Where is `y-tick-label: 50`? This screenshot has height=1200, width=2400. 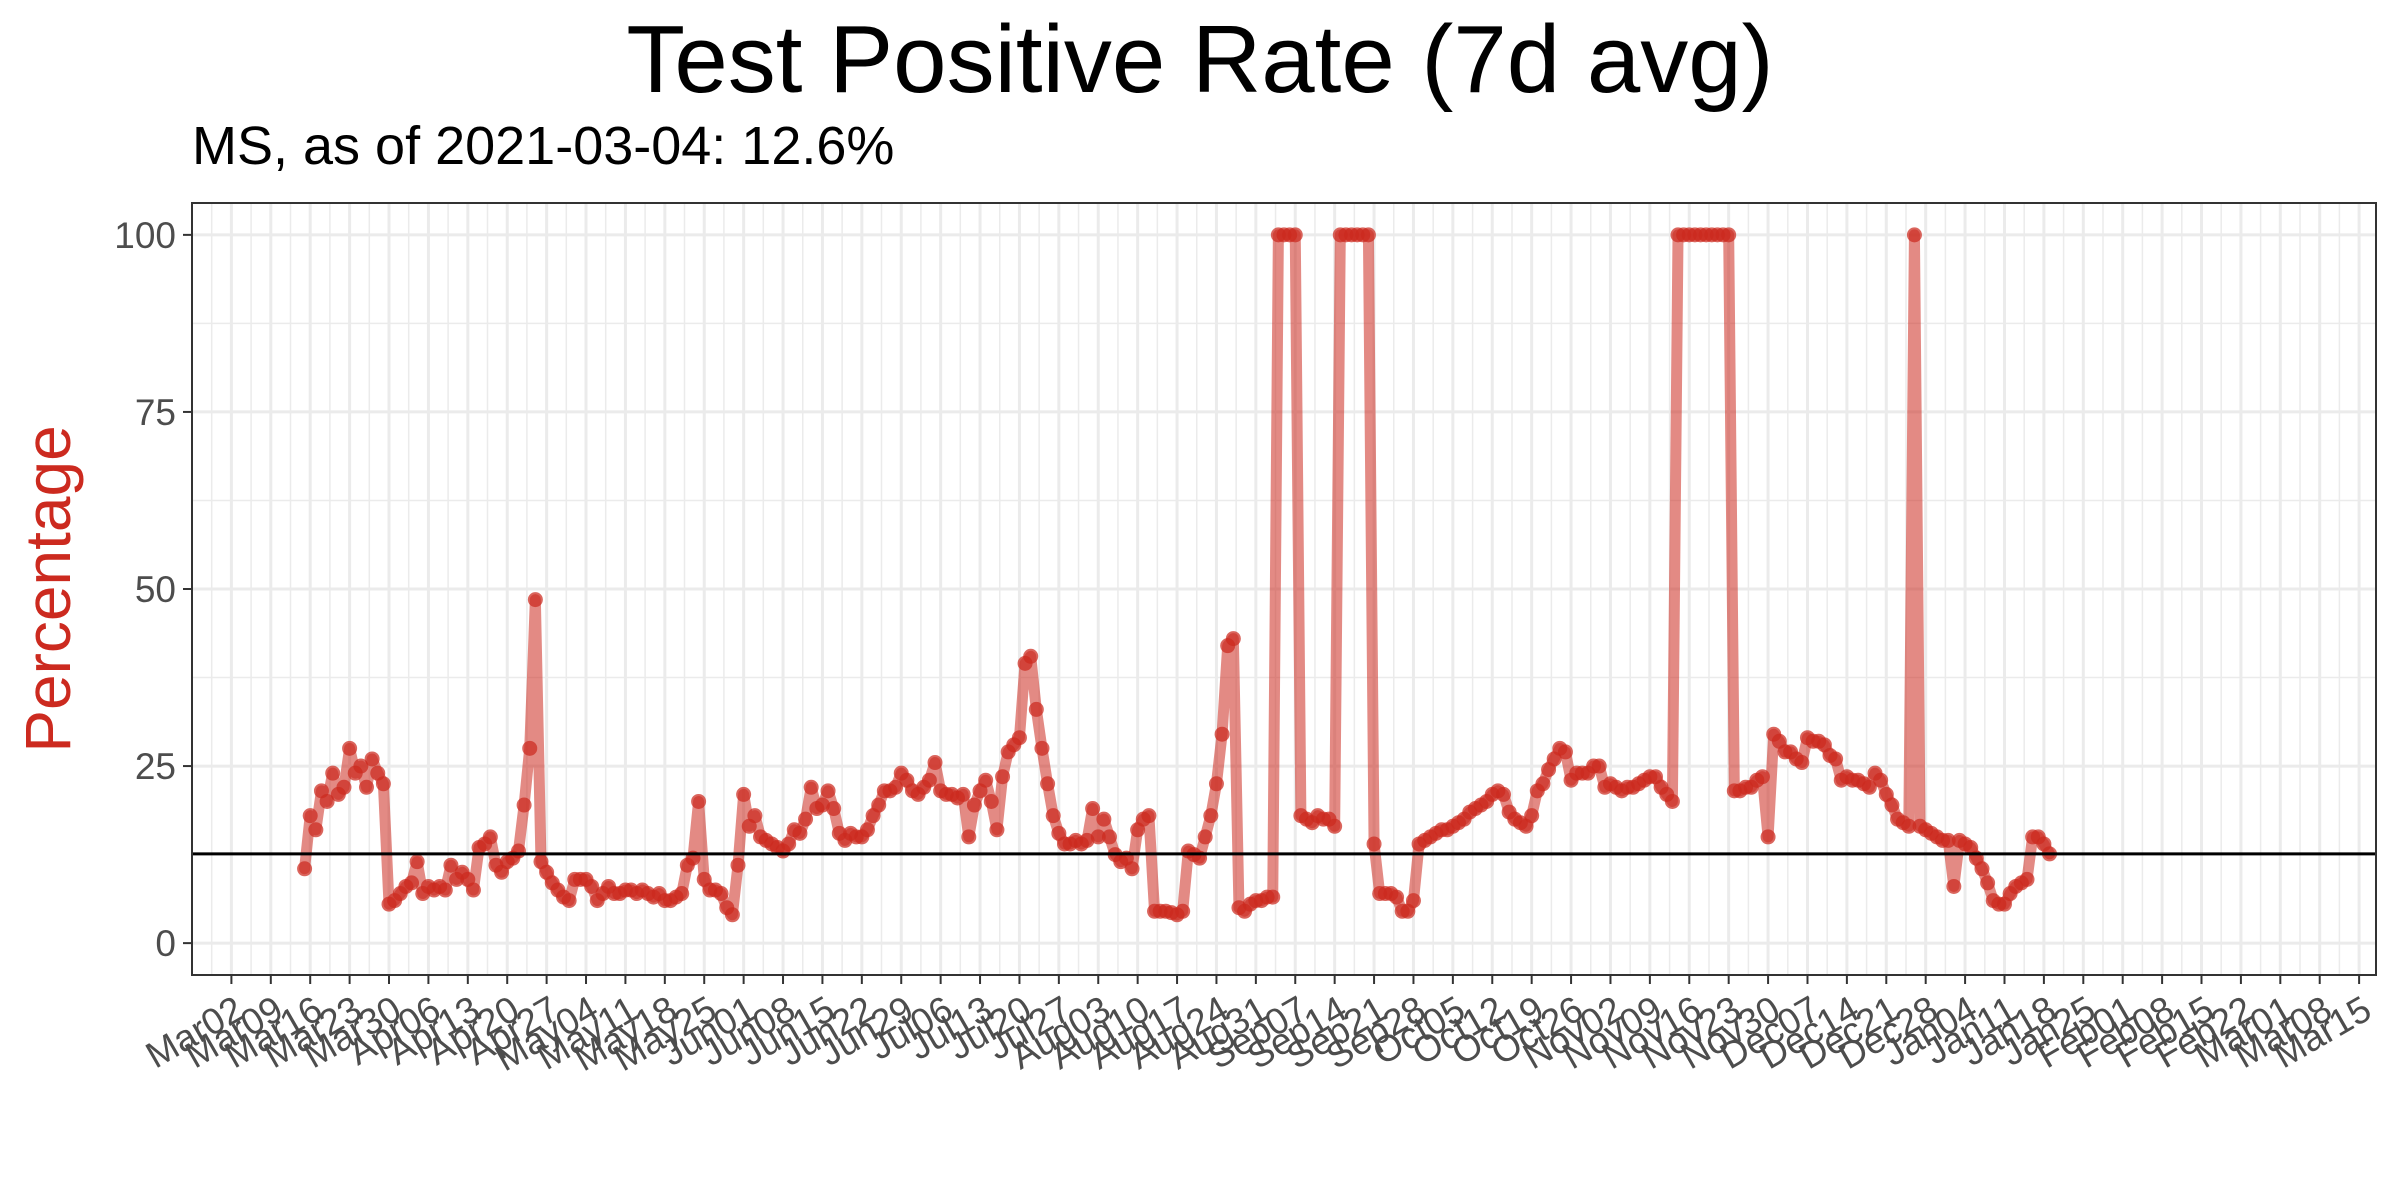
y-tick-label: 50 is located at coordinates (155, 589).